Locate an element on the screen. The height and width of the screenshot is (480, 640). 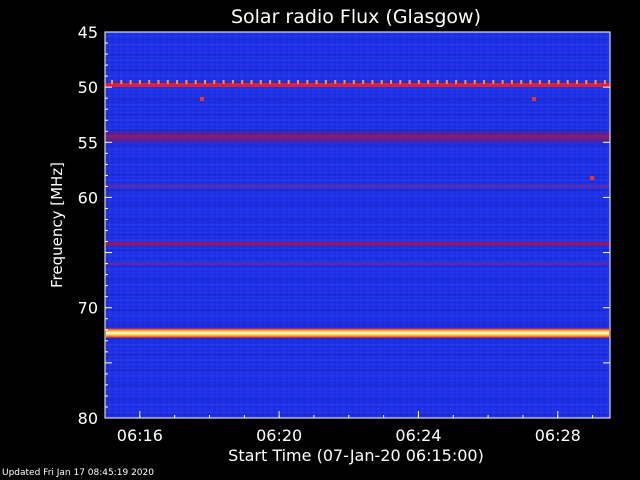
chart-title: Solar radio Flux (Glasgow) is located at coordinates (356, 17).